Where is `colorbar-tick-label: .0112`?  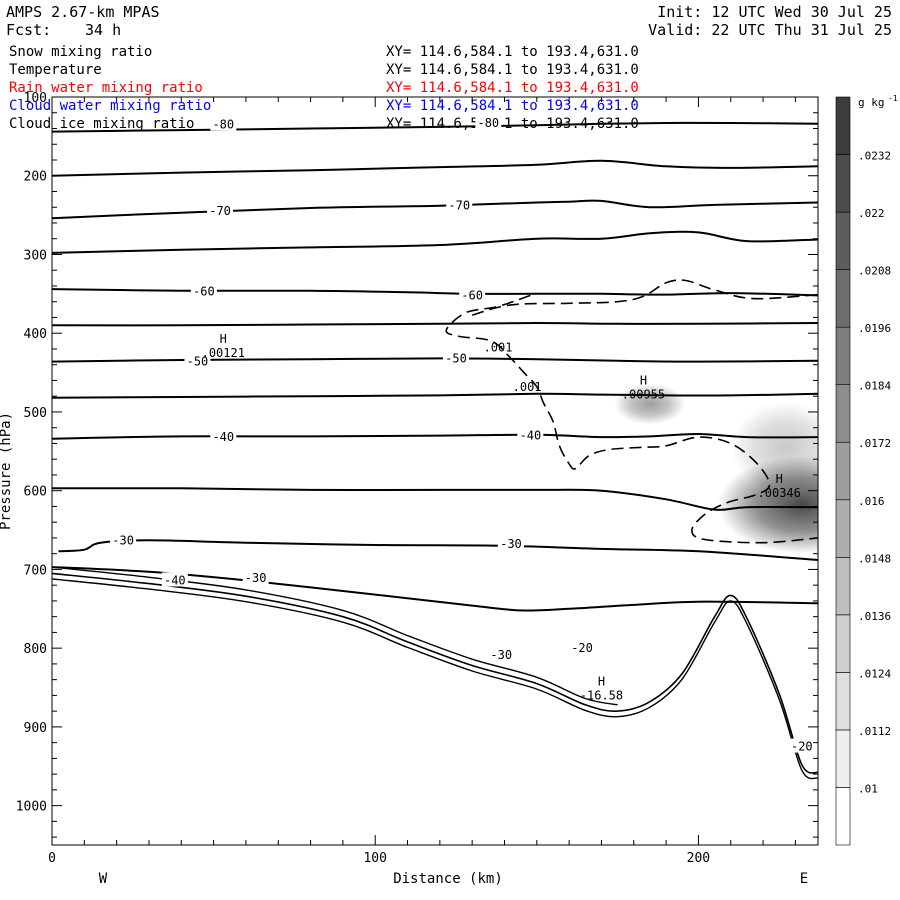 colorbar-tick-label: .0112 is located at coordinates (874, 731).